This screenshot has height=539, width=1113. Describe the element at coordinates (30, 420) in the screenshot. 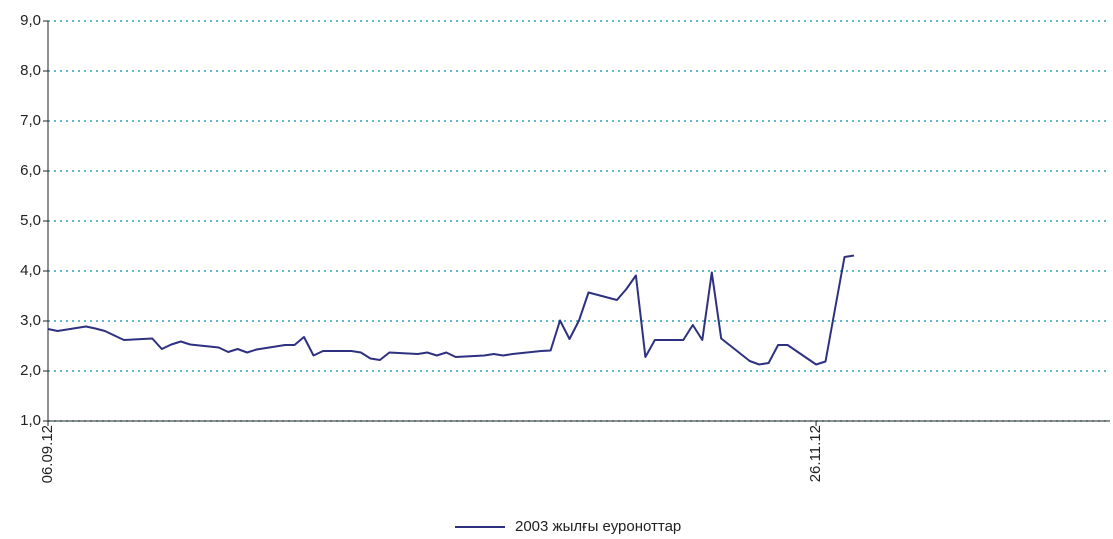

I see `y-tick-label: 1,0` at that location.